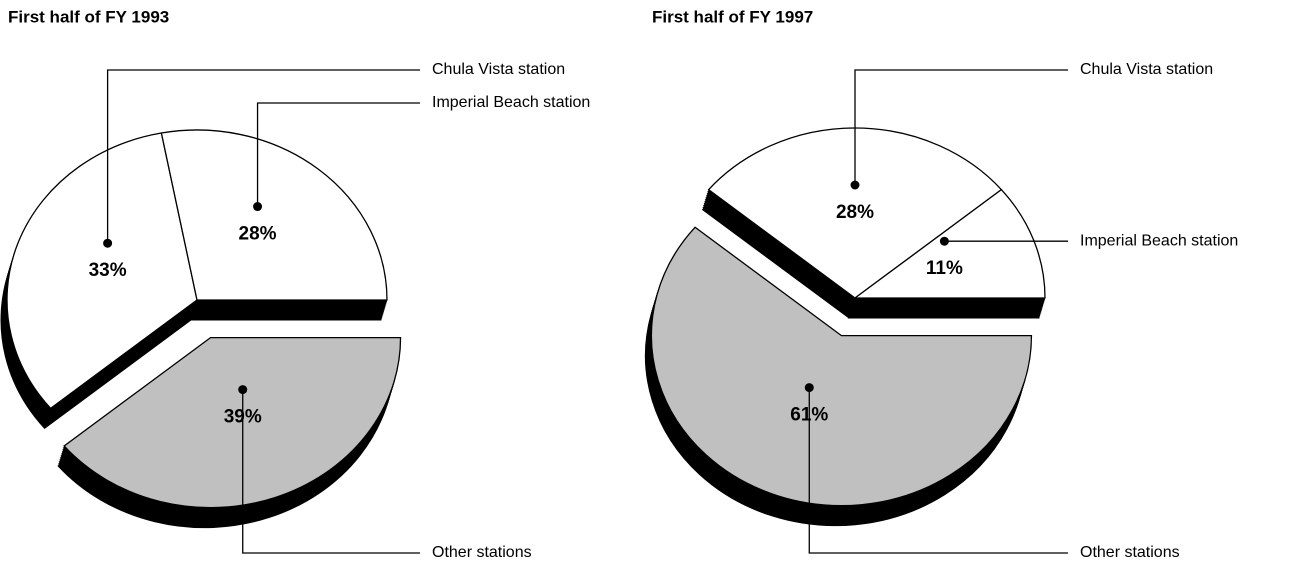 Image resolution: width=1295 pixels, height=567 pixels. Describe the element at coordinates (108, 270) in the screenshot. I see `value-label: 33%` at that location.